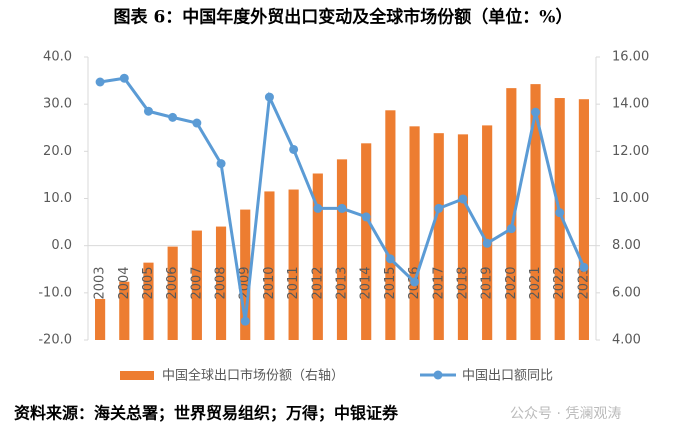 The width and height of the screenshot is (686, 436). What do you see at coordinates (253, 376) in the screenshot?
I see `legend-label: 中国全球出口市场份额（右轴）` at bounding box center [253, 376].